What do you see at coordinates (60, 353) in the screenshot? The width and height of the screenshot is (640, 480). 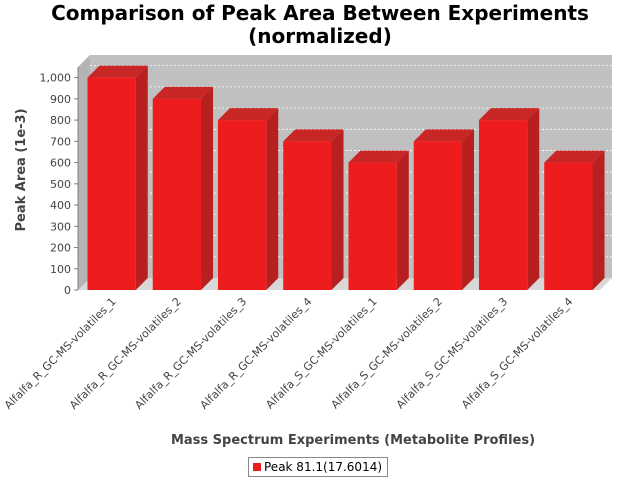 I see `x-tick-label: Alfalfa_R_GC-MS-volatiles_1` at bounding box center [60, 353].